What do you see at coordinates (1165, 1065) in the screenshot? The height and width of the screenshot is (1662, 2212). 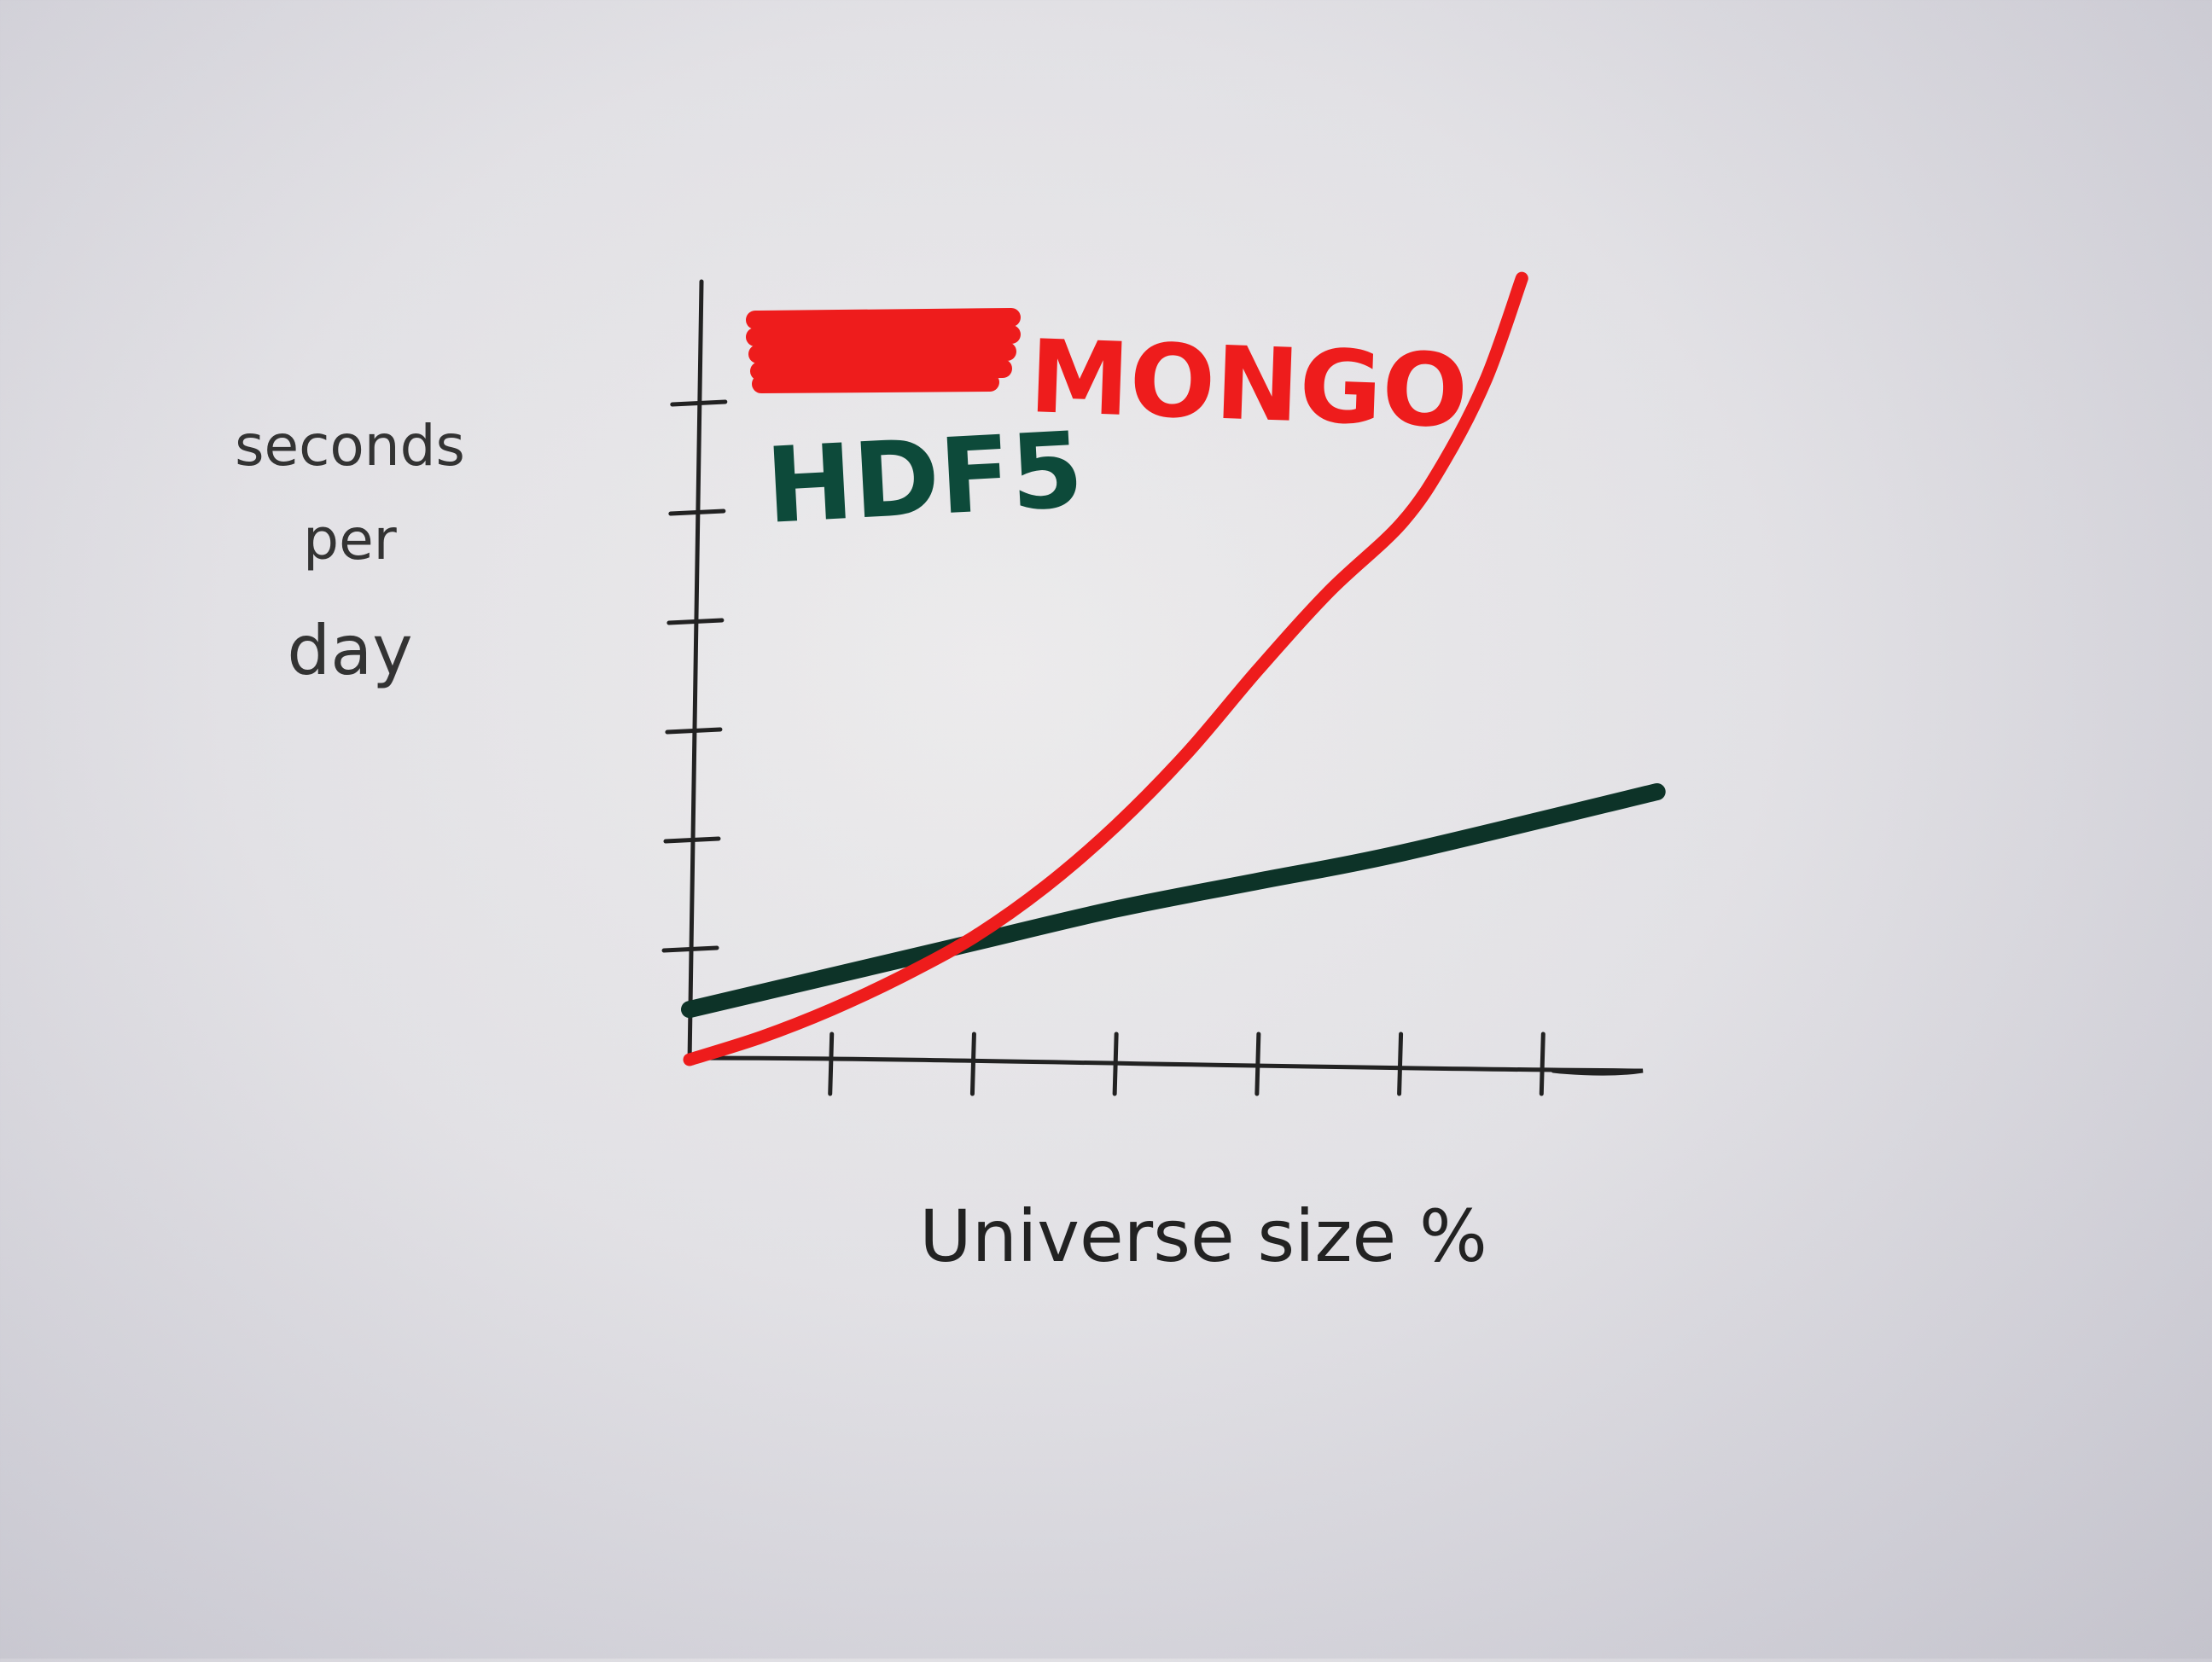 I see `x-axis-line` at bounding box center [1165, 1065].